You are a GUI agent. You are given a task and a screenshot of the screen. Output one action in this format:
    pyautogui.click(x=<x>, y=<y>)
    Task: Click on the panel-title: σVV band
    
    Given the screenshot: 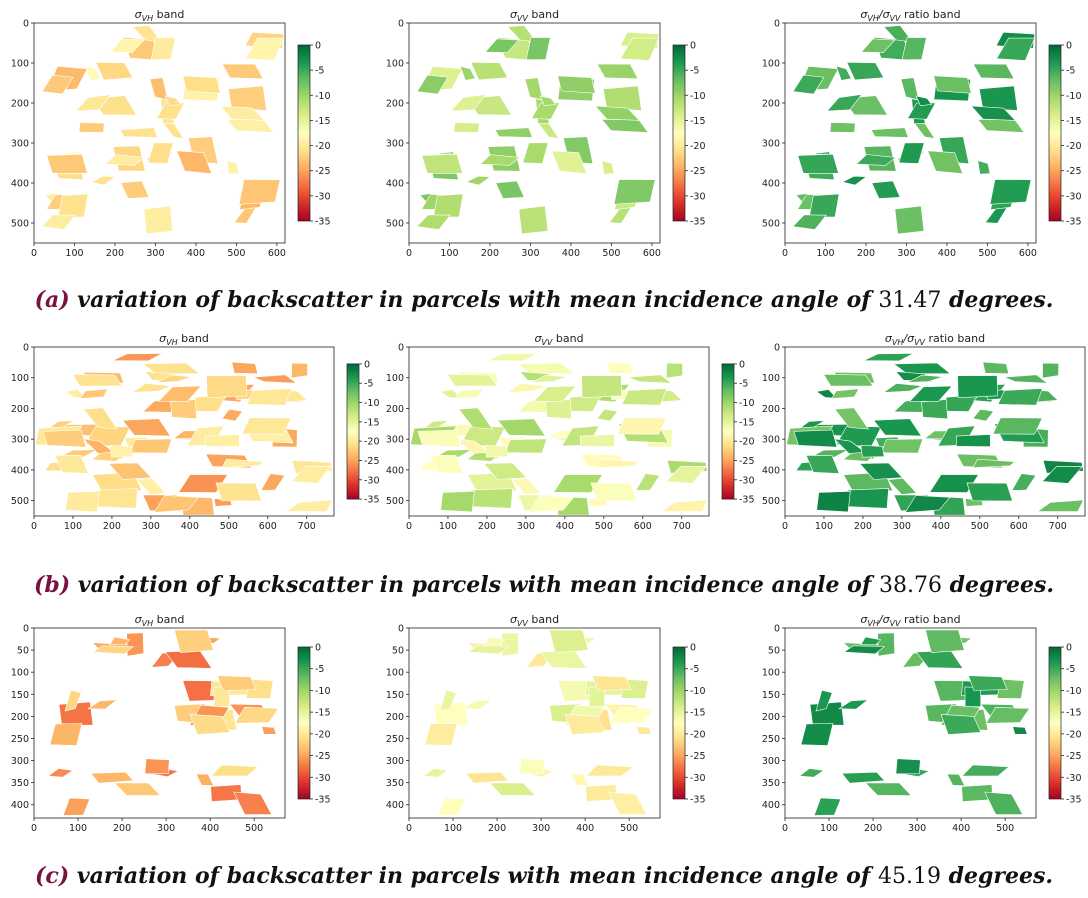 What is the action you would take?
    pyautogui.click(x=534, y=15)
    